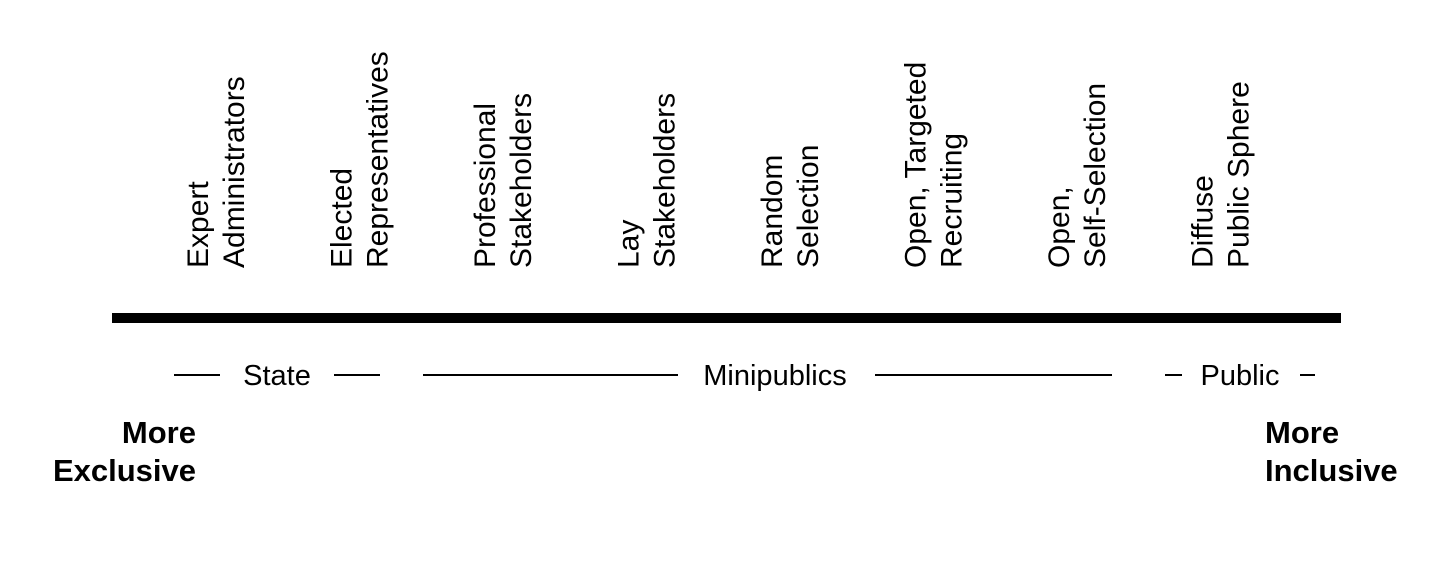 This screenshot has height=562, width=1456. I want to click on node-label: Professional, so click(485, 185).